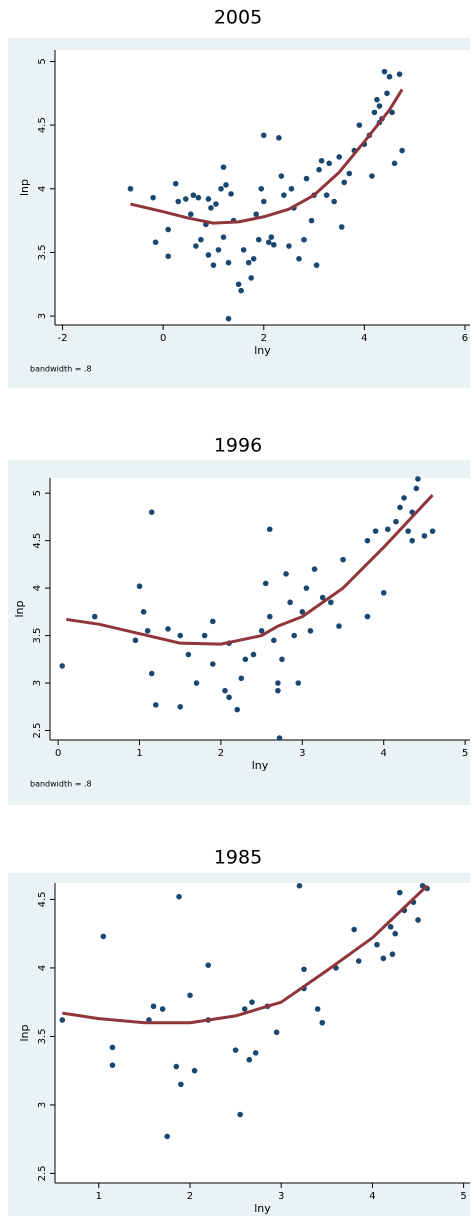  What do you see at coordinates (463, 1196) in the screenshot?
I see `x-tick-label: 5` at bounding box center [463, 1196].